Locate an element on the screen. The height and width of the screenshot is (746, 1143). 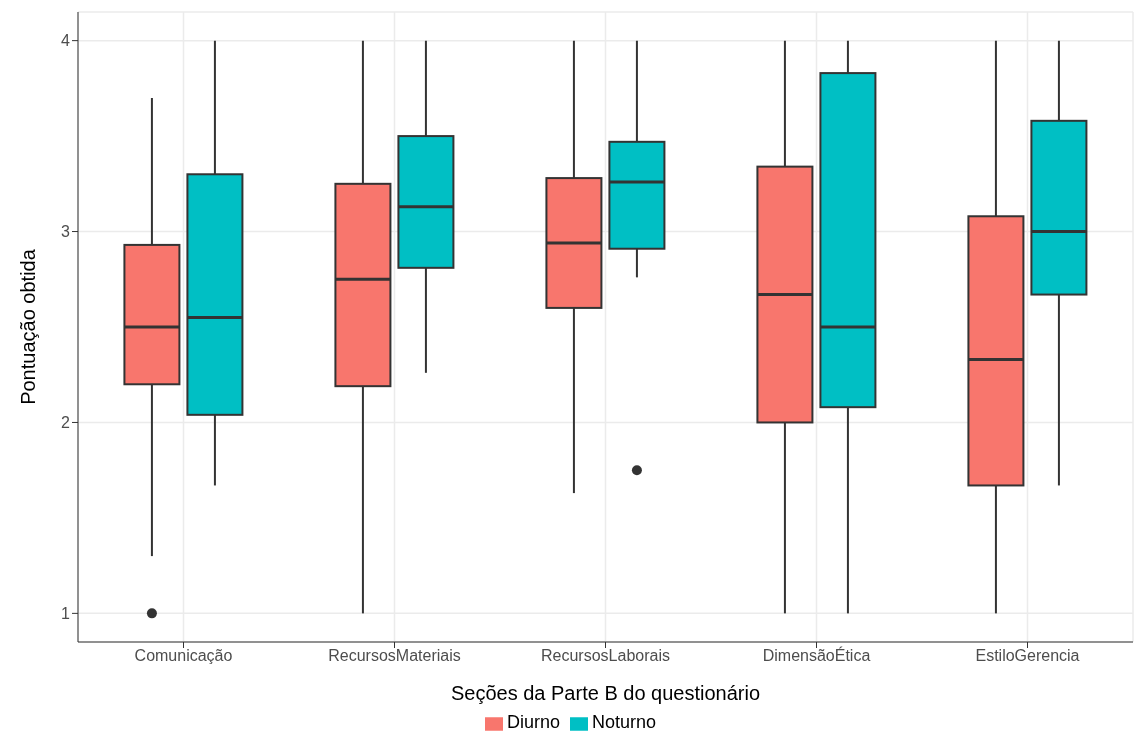
x-tick-label: RecursosMateriais is located at coordinates (394, 656).